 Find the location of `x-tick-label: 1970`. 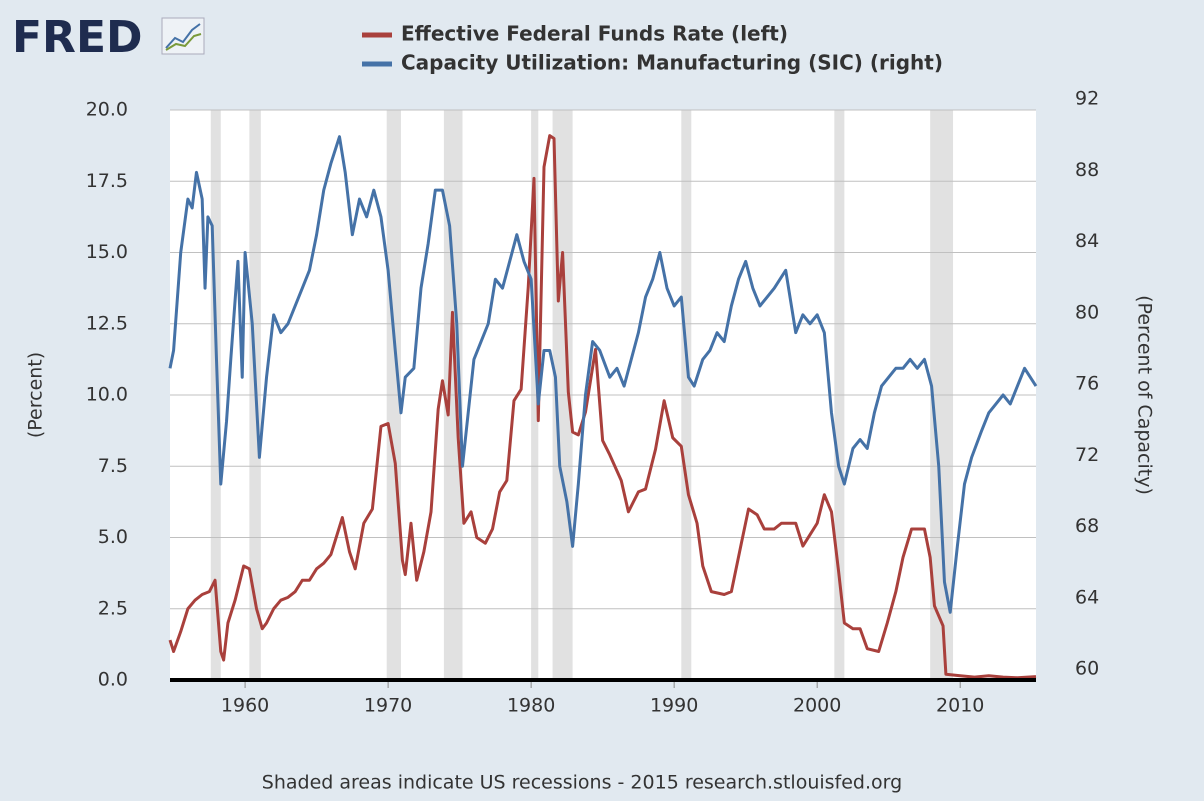

x-tick-label: 1970 is located at coordinates (388, 706).